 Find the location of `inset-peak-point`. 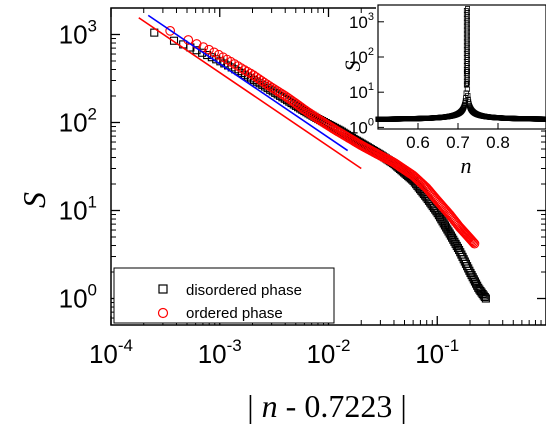

inset-peak-point is located at coordinates (467, 8).